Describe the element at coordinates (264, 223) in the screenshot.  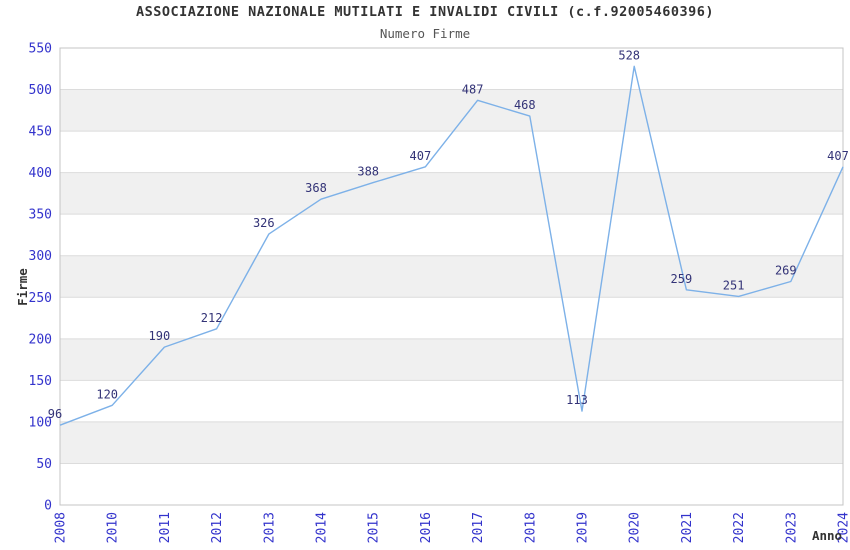
I see `data-label: 326` at that location.